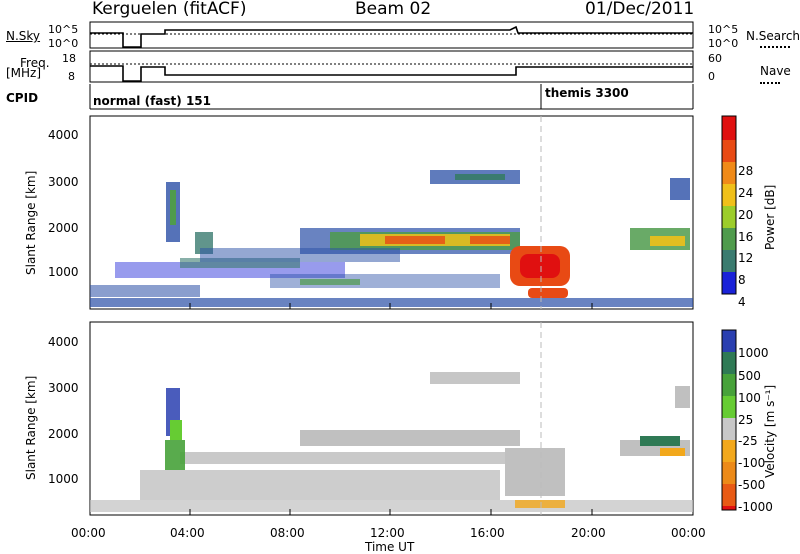 This screenshot has height=554, width=800. I want to click on freq-ytick-bottom: 8, so click(71, 76).